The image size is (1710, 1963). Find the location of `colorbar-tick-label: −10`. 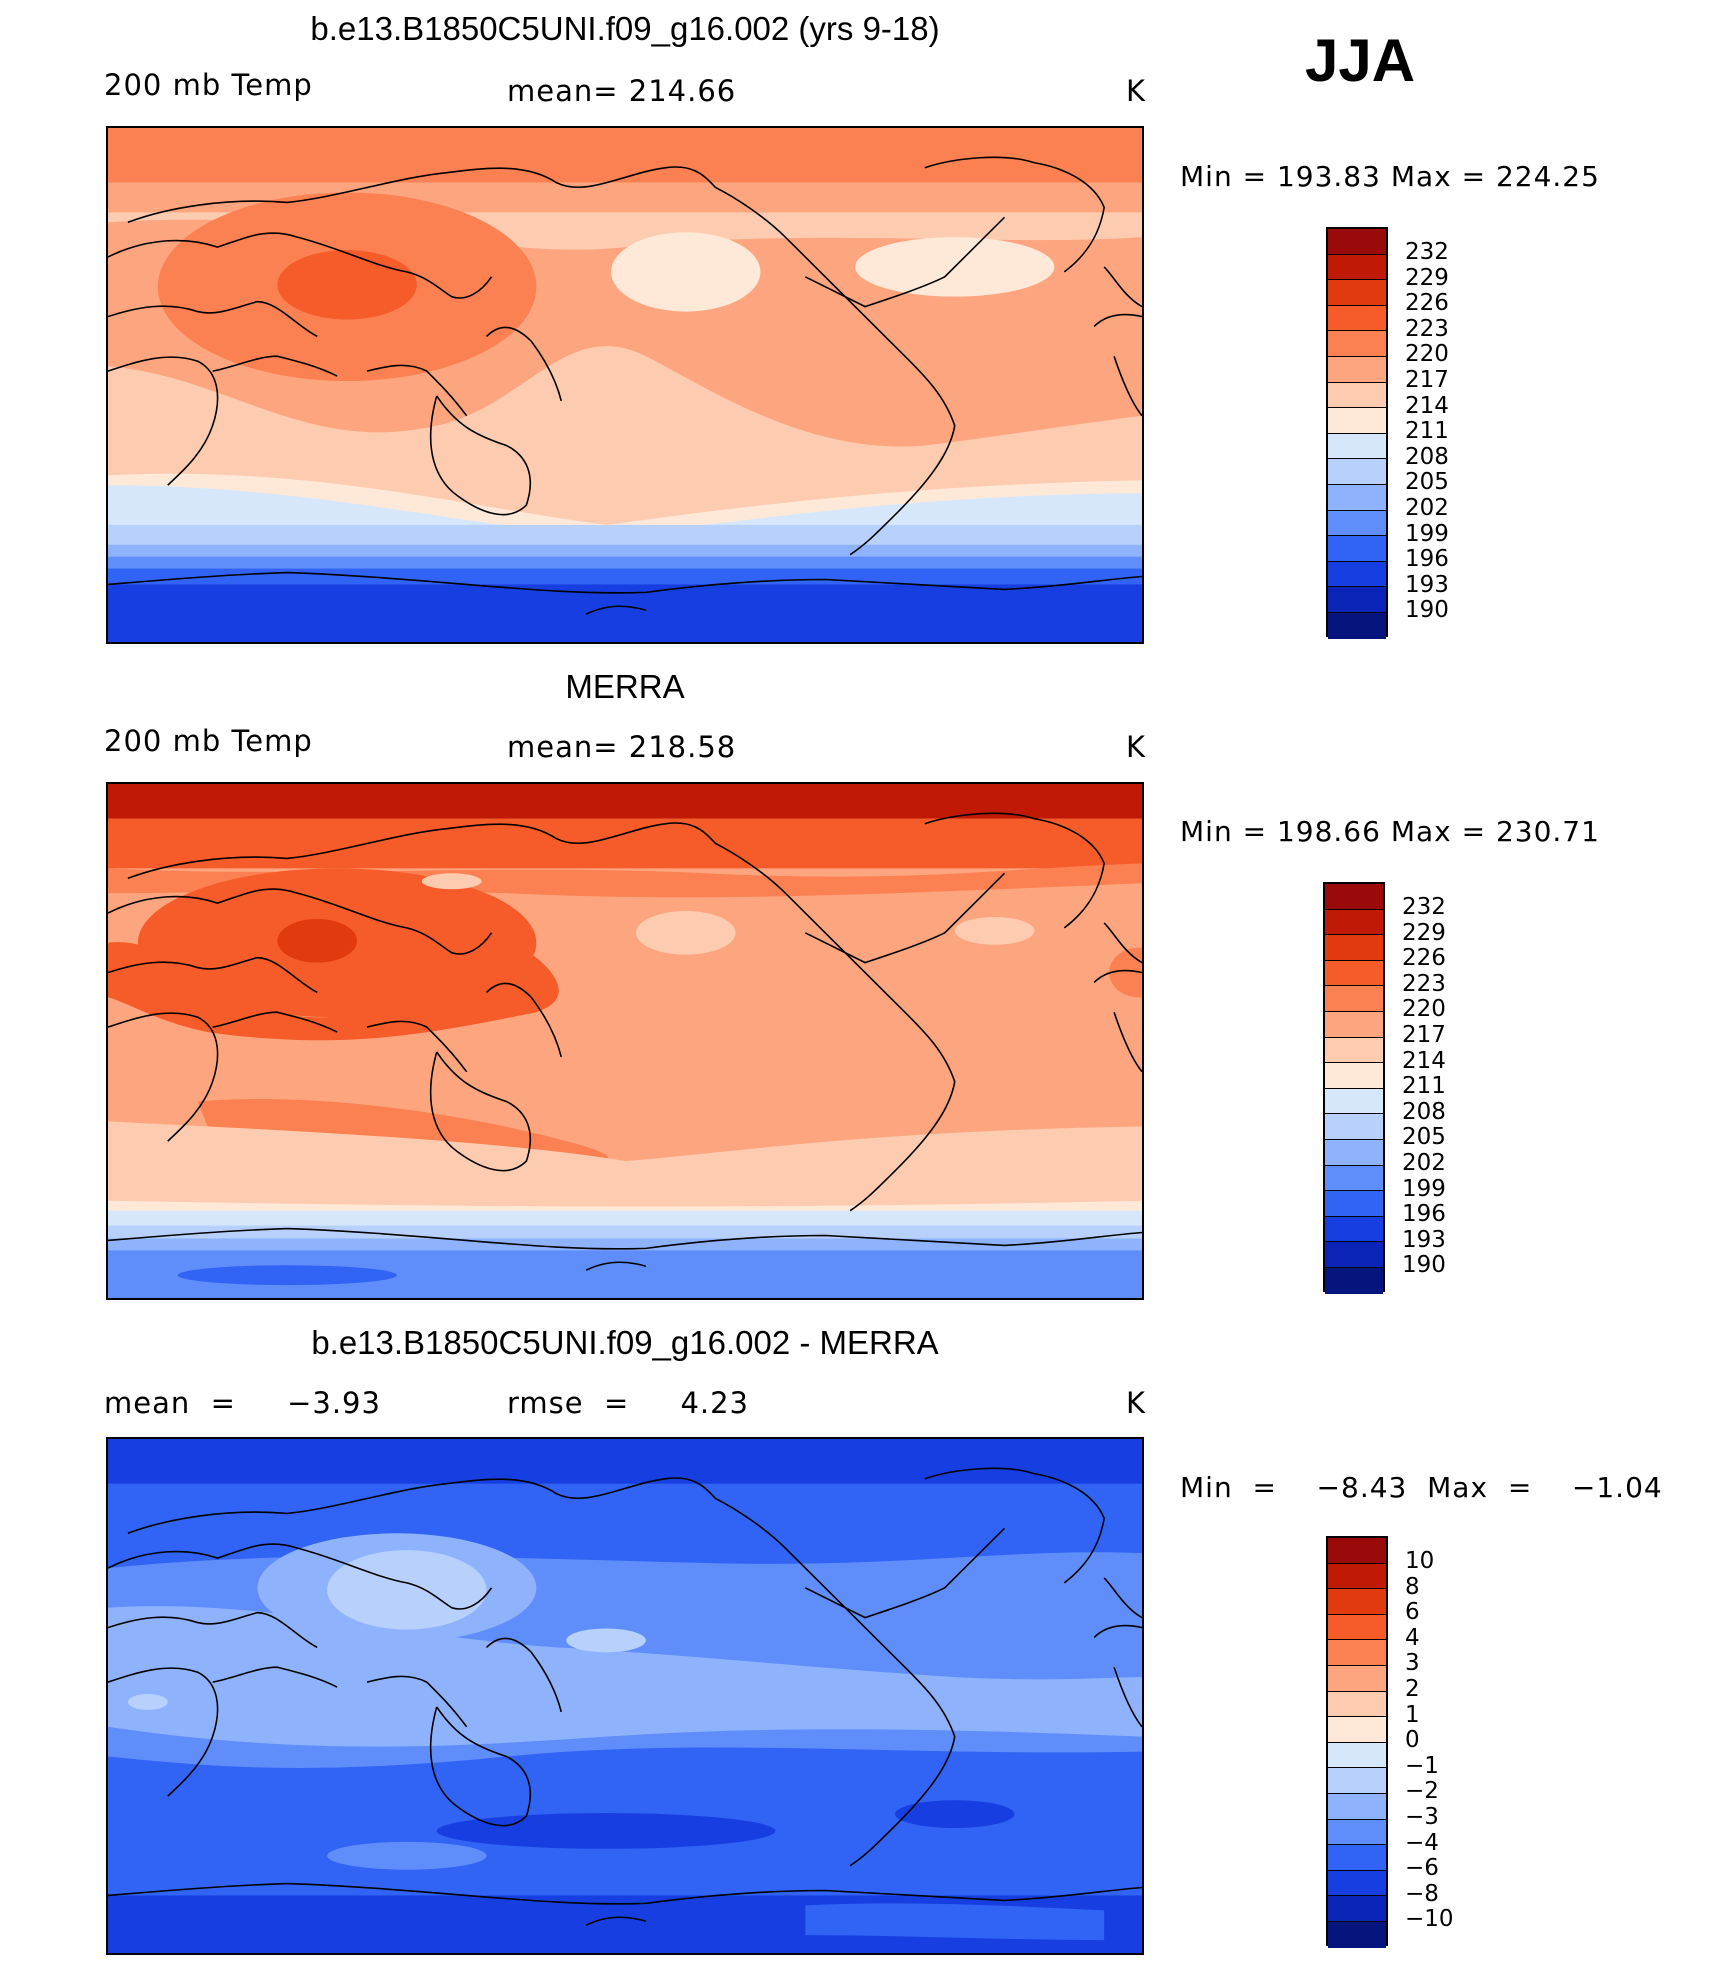

colorbar-tick-label: −10 is located at coordinates (1429, 1919).